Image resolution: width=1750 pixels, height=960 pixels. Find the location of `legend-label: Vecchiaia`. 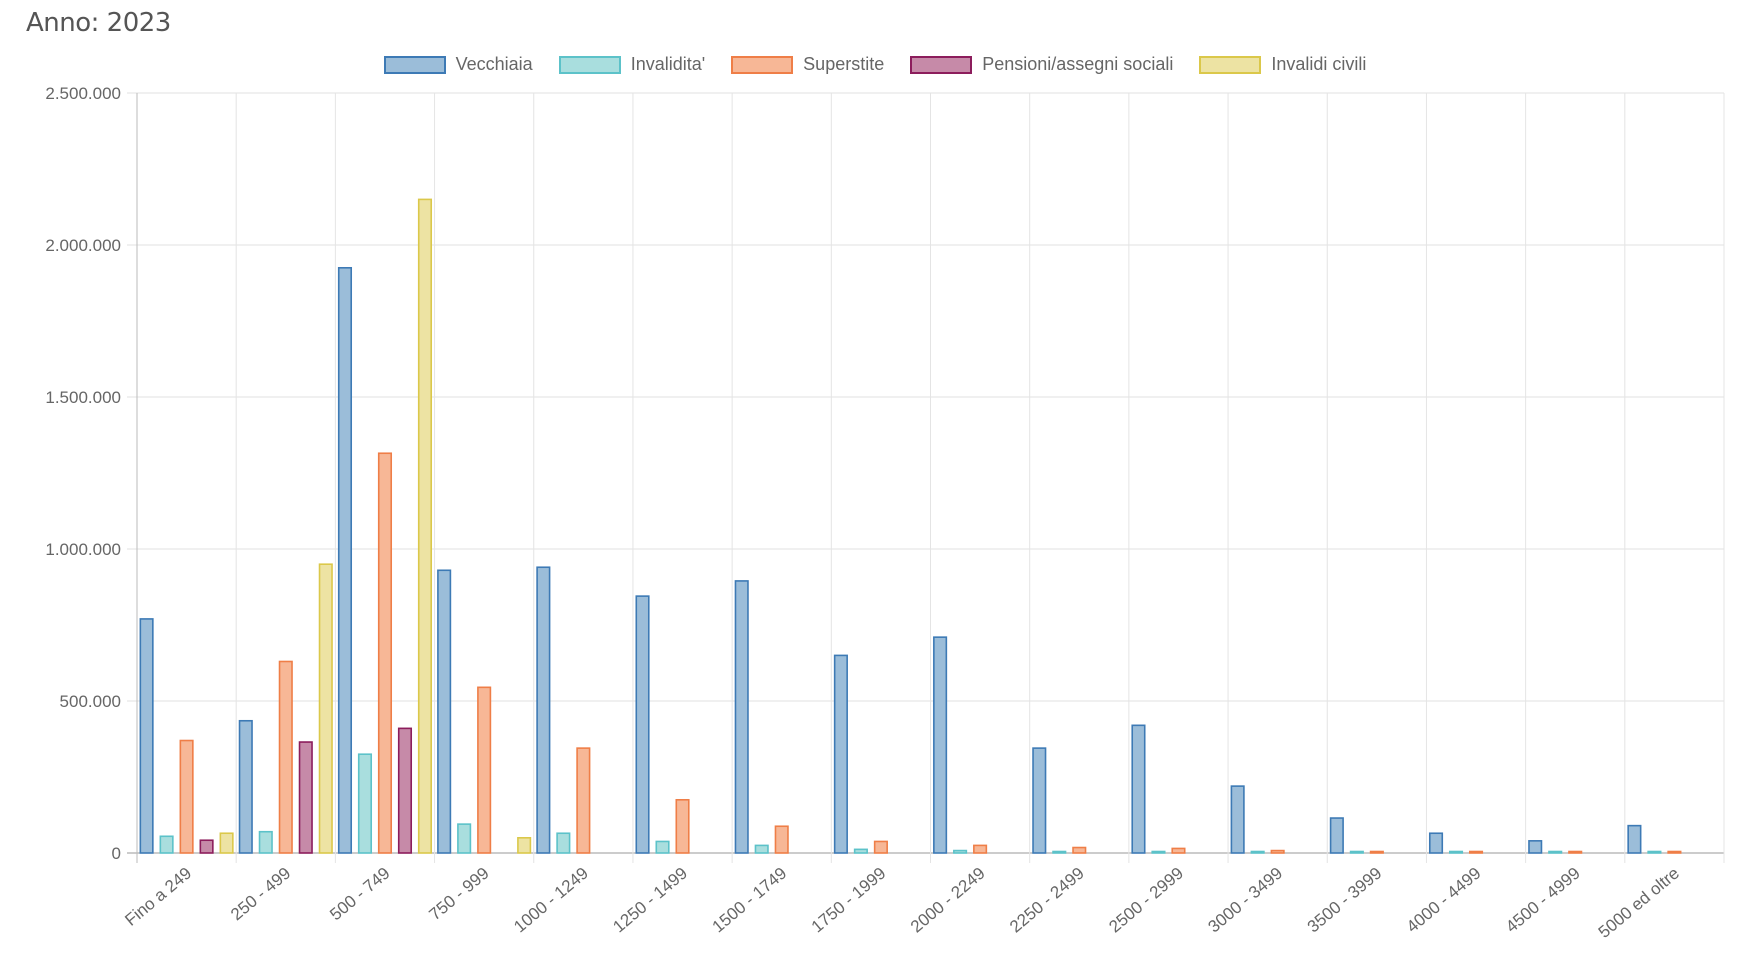

legend-label: Vecchiaia is located at coordinates (494, 64).